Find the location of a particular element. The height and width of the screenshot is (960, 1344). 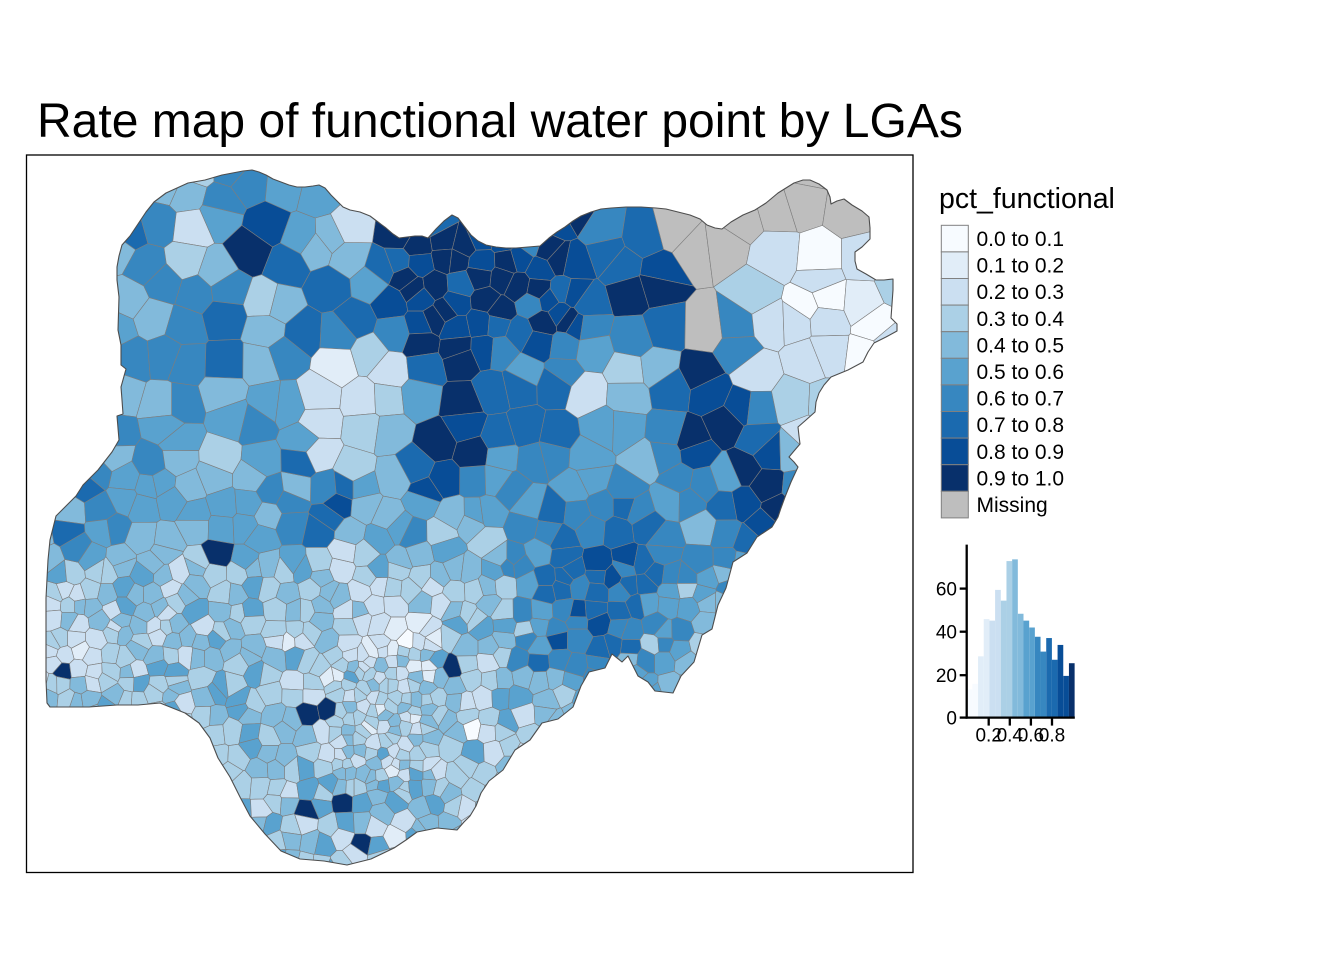

svg-text: 0.7 to 0.8 is located at coordinates (1021, 425).